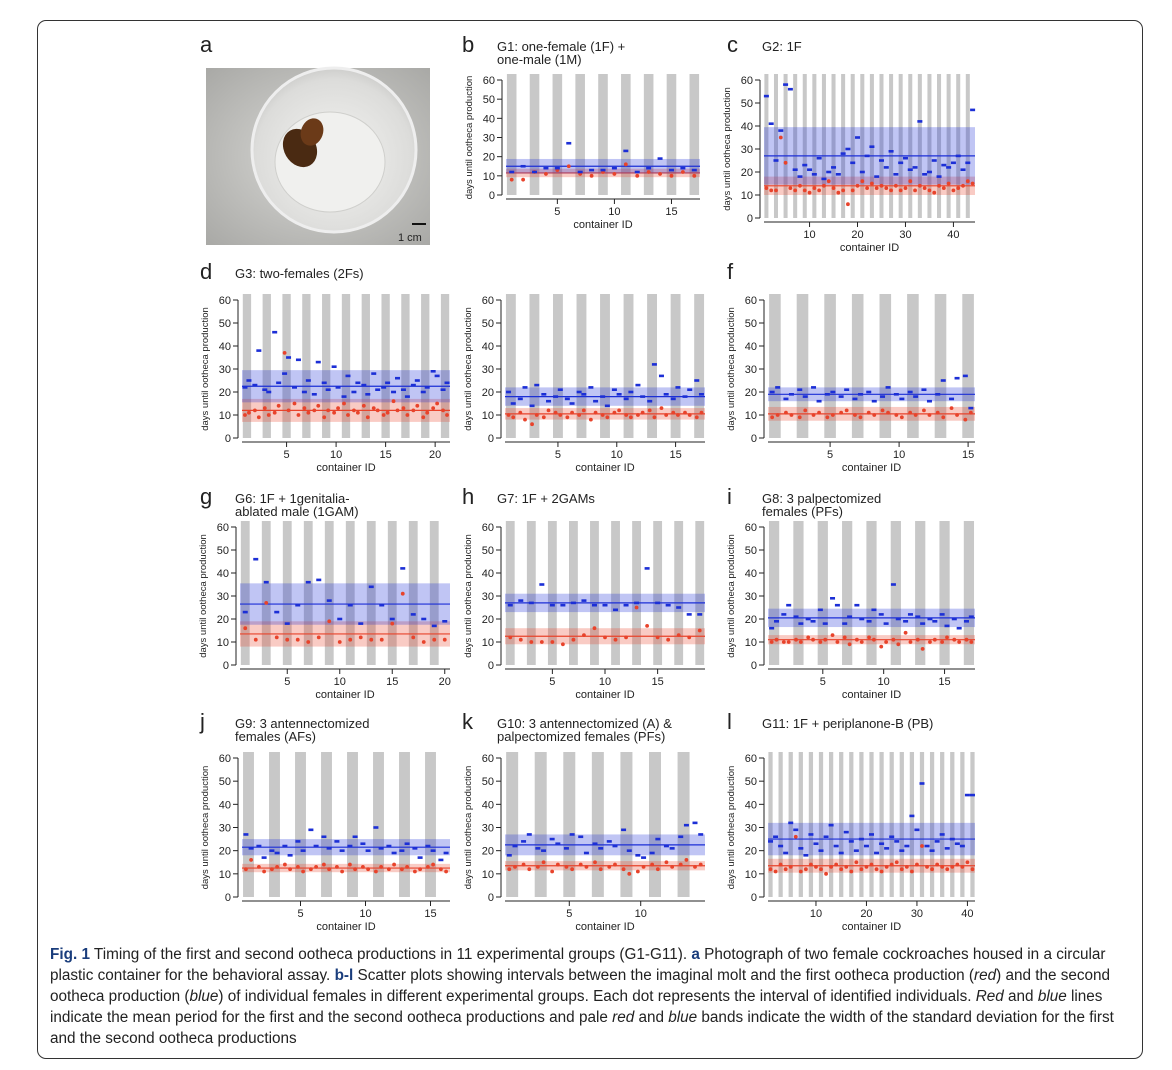 This screenshot has width=1172, height=1070. I want to click on x-tick-label: 15, so click(392, 682).